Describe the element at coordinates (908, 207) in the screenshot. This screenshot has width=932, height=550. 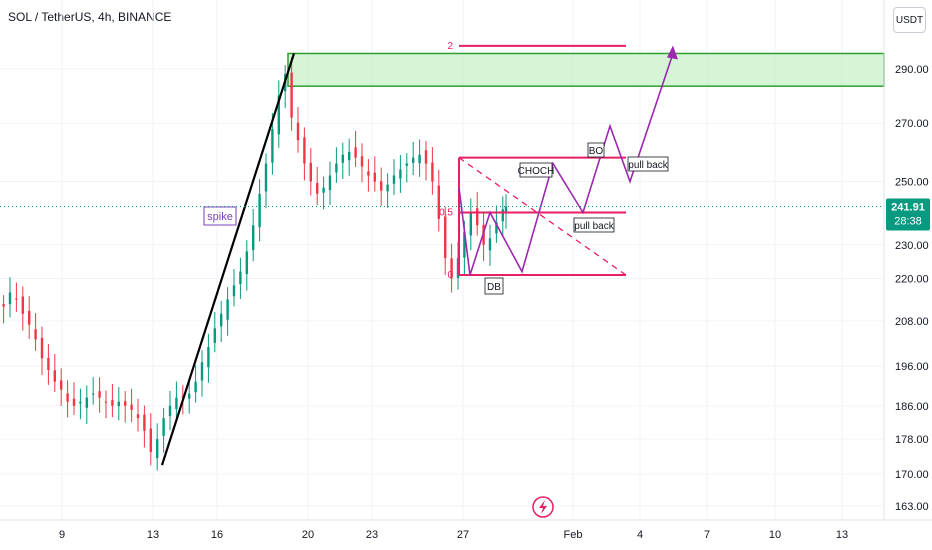
I see `svg-text: 241.91` at that location.